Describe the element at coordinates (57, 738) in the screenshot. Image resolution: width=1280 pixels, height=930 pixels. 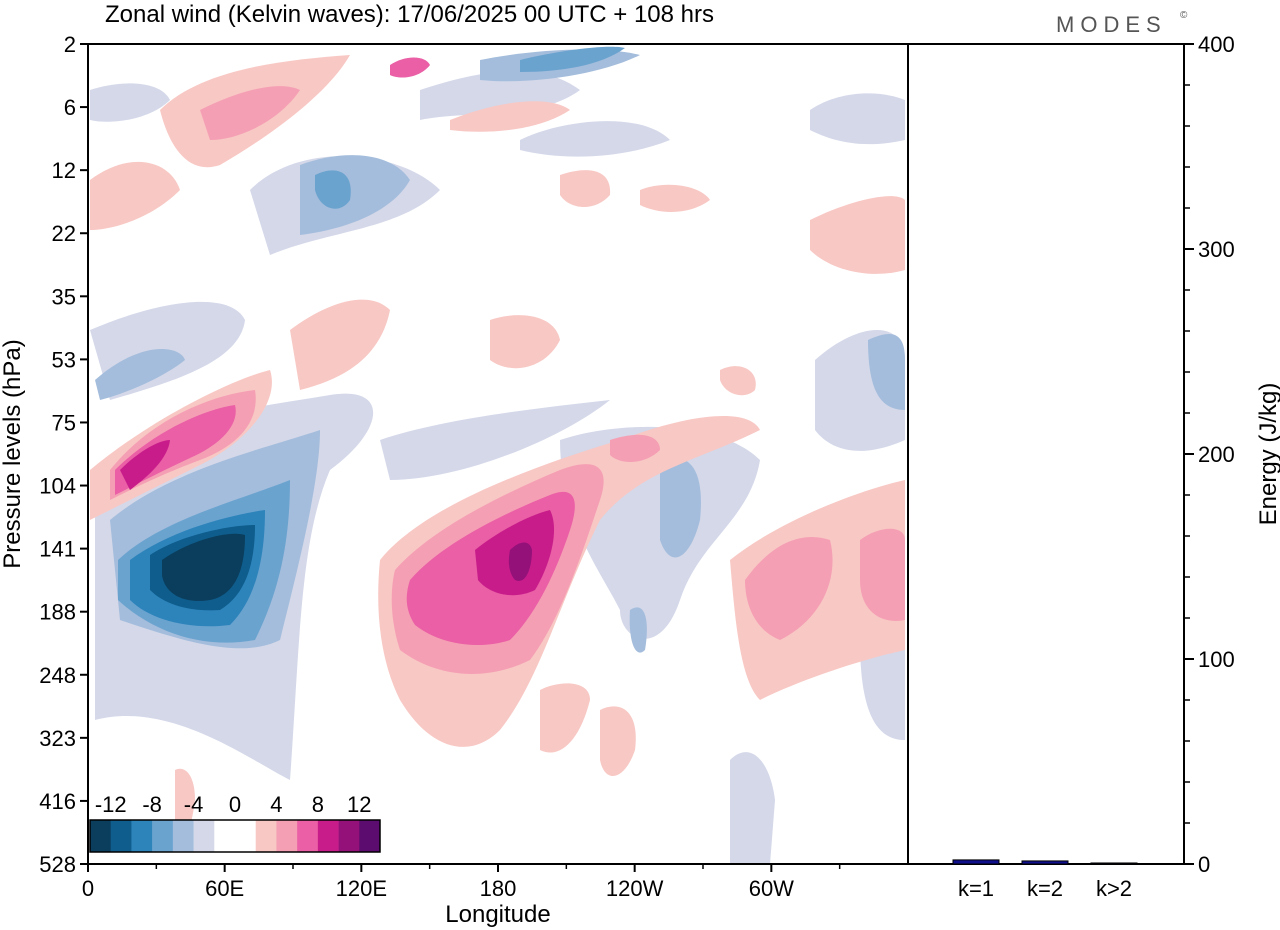
I see `y-tick-label: 323` at that location.